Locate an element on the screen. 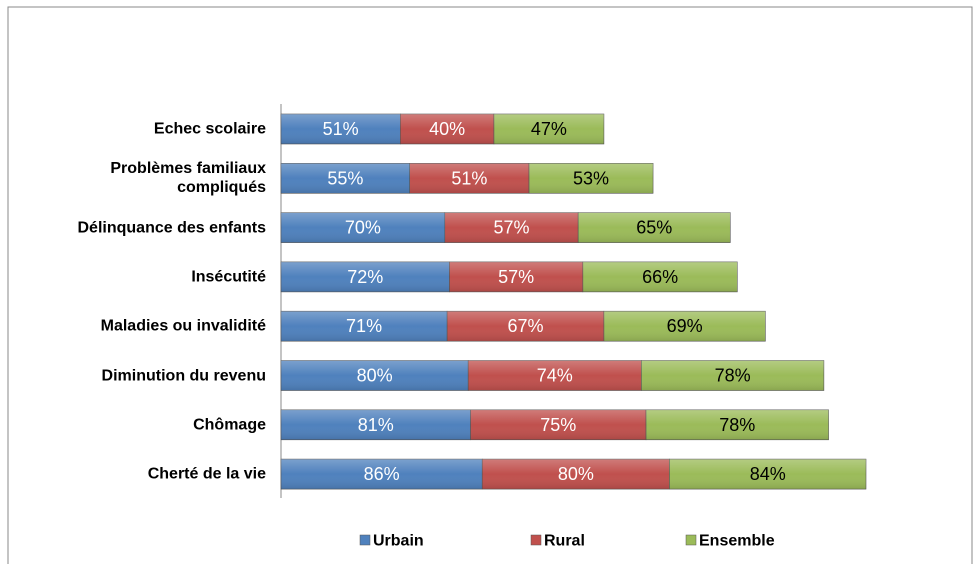  value-label: 47% is located at coordinates (549, 129).